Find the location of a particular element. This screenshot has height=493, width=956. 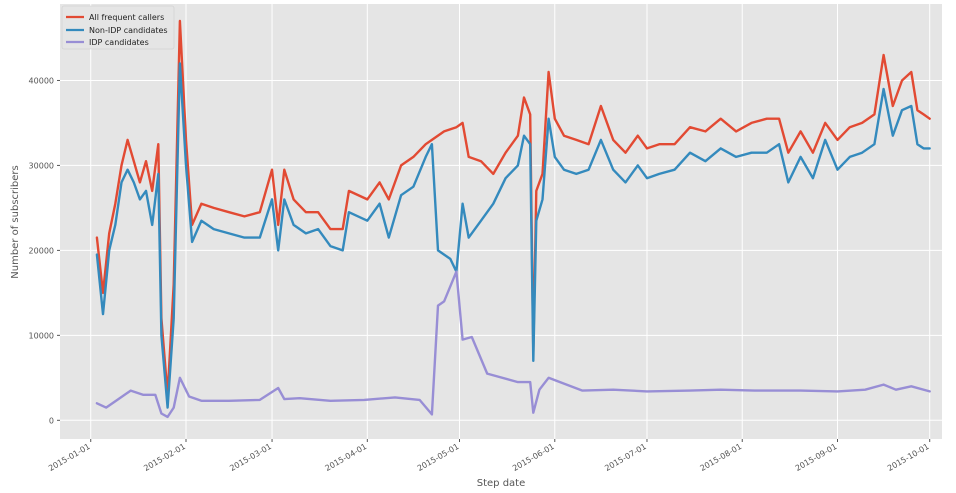

x-tick-label: 2015-09-01 is located at coordinates (816, 457).